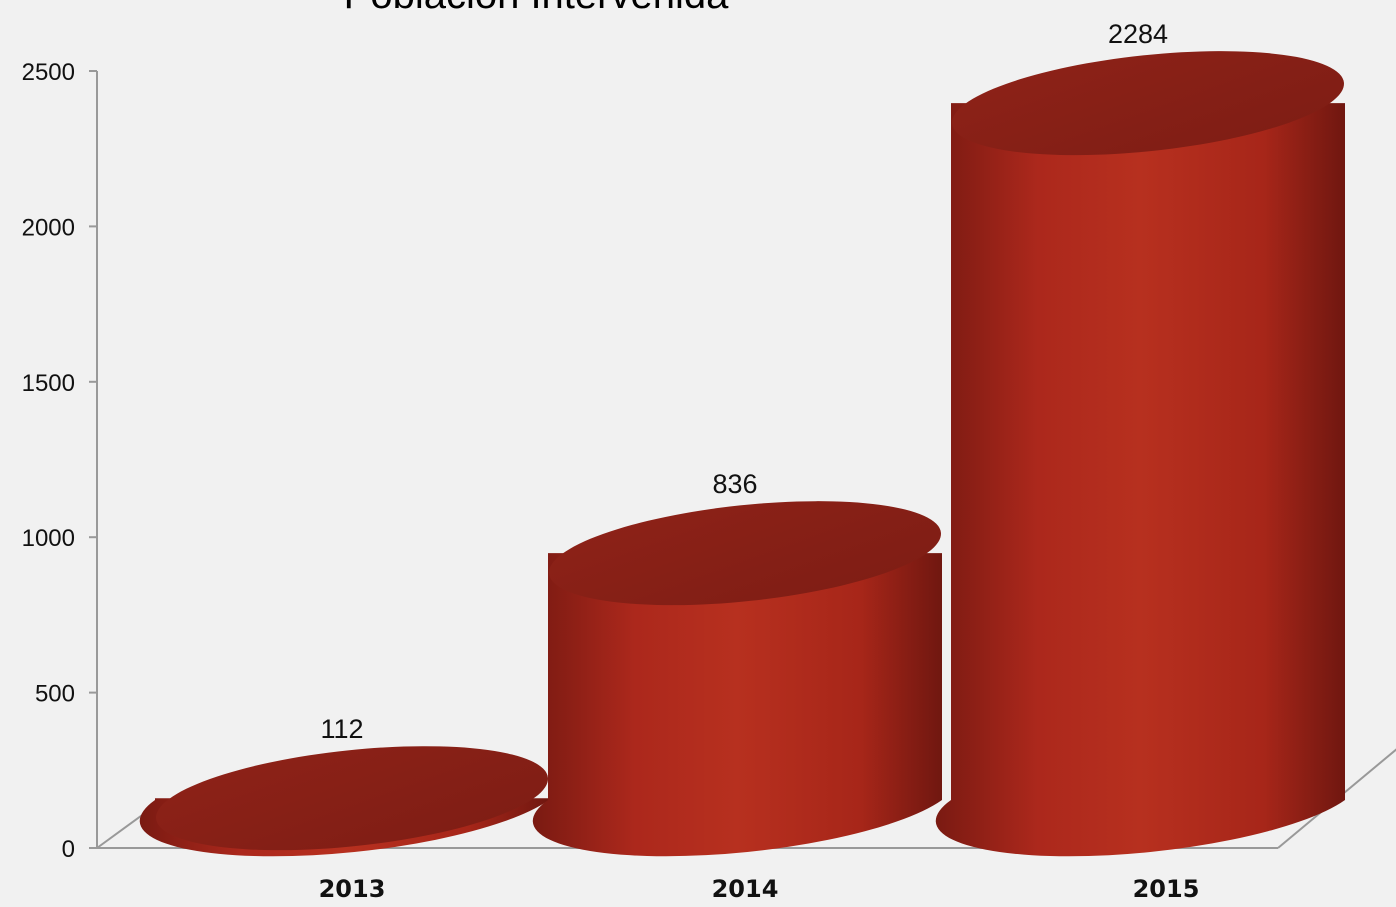 This screenshot has width=1396, height=907. I want to click on x-axis-ticks: 2013 2014 2015, so click(759, 889).